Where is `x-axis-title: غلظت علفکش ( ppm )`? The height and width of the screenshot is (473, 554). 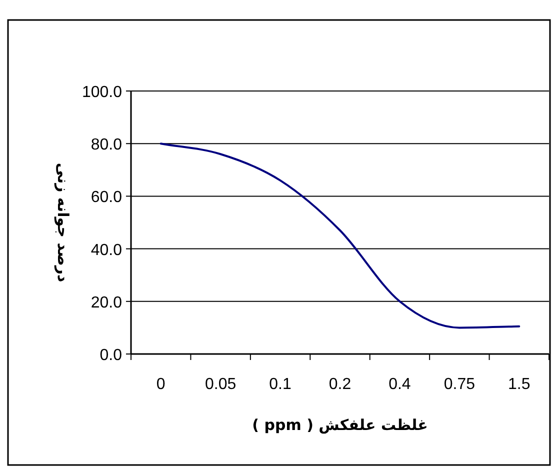 x-axis-title: غلظت علفکش ( ppm ) is located at coordinates (340, 425).